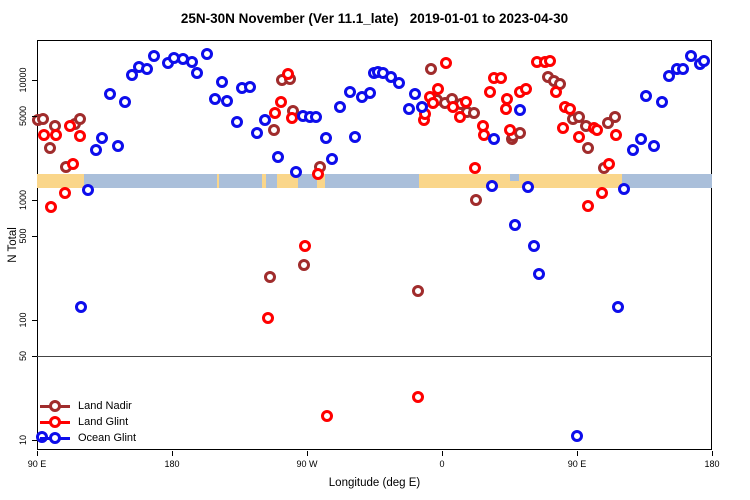  I want to click on x-axis-tick-label: 0, so click(442, 464).